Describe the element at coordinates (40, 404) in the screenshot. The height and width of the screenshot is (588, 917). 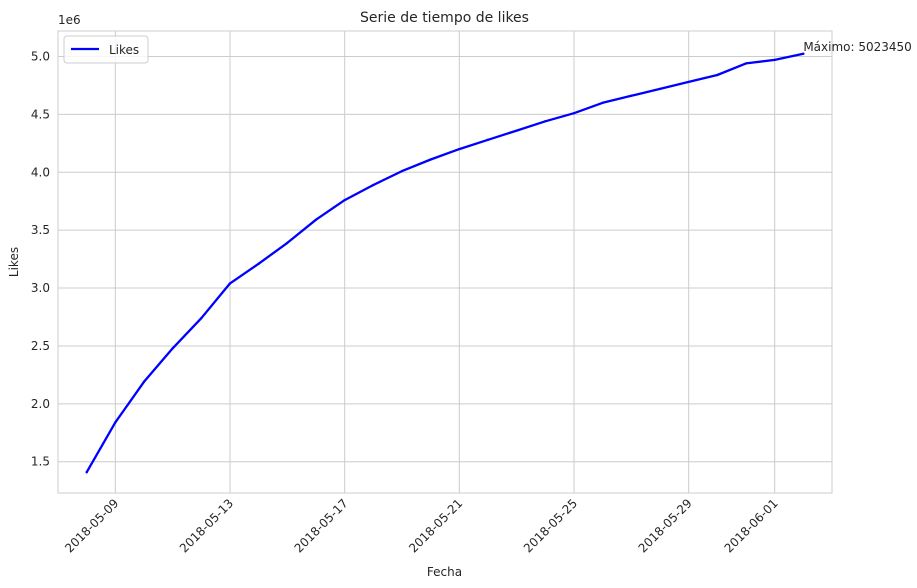
I see `y-tick-label: 2.0` at that location.